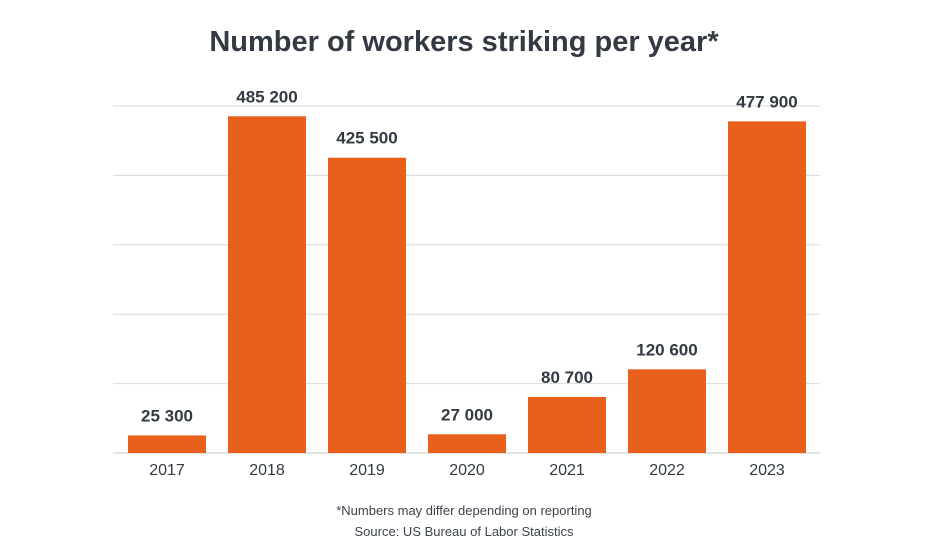 This screenshot has width=928, height=558. What do you see at coordinates (567, 470) in the screenshot?
I see `x-tick-label-2021: 2021` at bounding box center [567, 470].